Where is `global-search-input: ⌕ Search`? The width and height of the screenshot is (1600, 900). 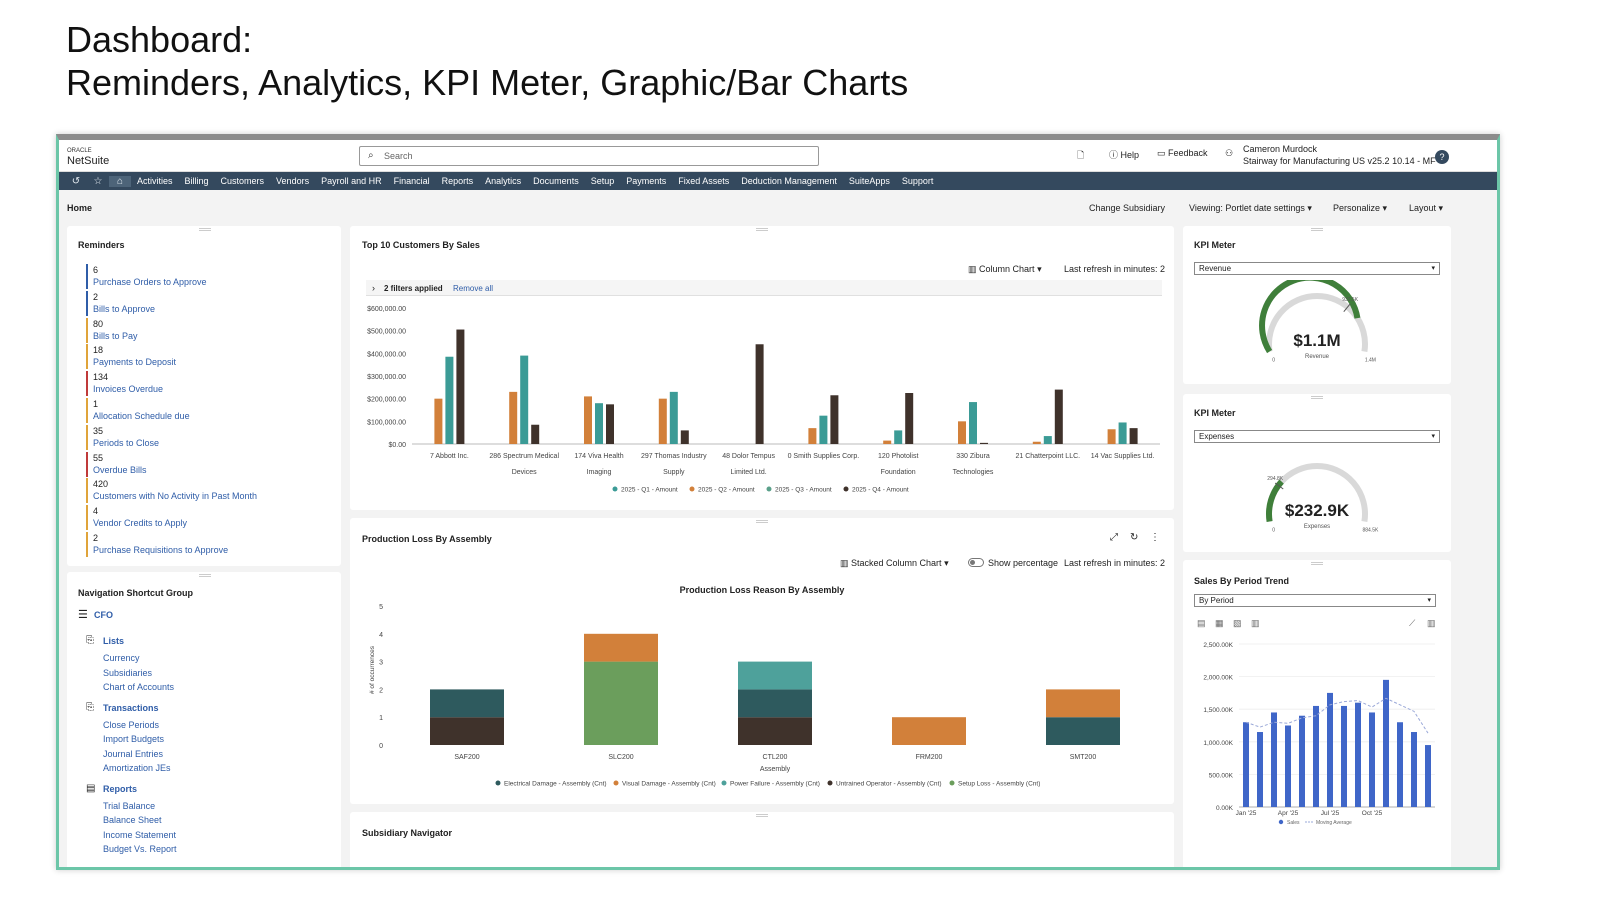 global-search-input: ⌕ Search is located at coordinates (589, 156).